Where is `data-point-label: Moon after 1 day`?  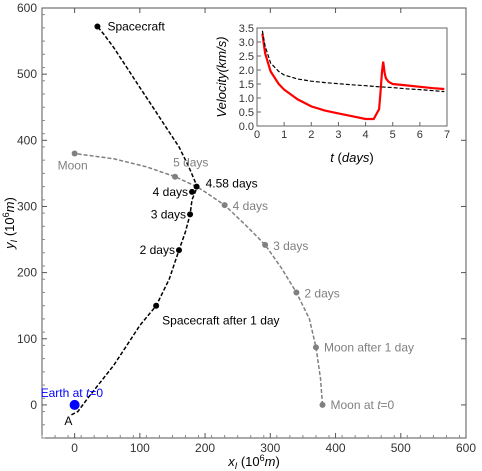 data-point-label: Moon after 1 day is located at coordinates (369, 347).